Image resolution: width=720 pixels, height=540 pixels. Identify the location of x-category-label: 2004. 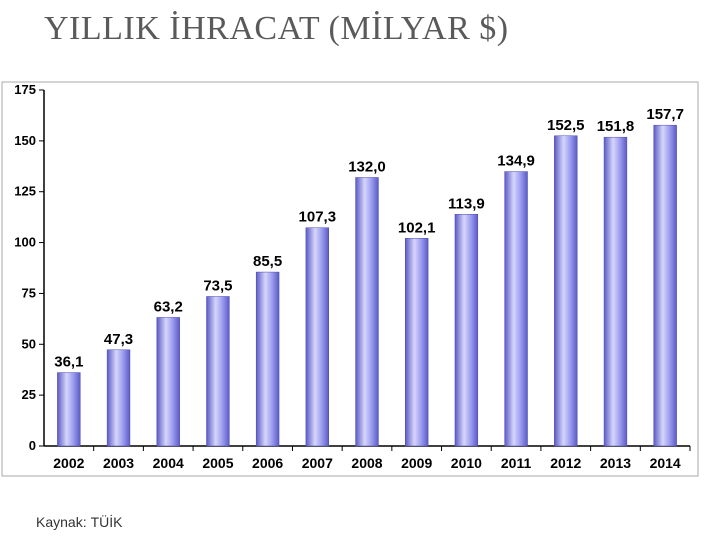
(168, 463).